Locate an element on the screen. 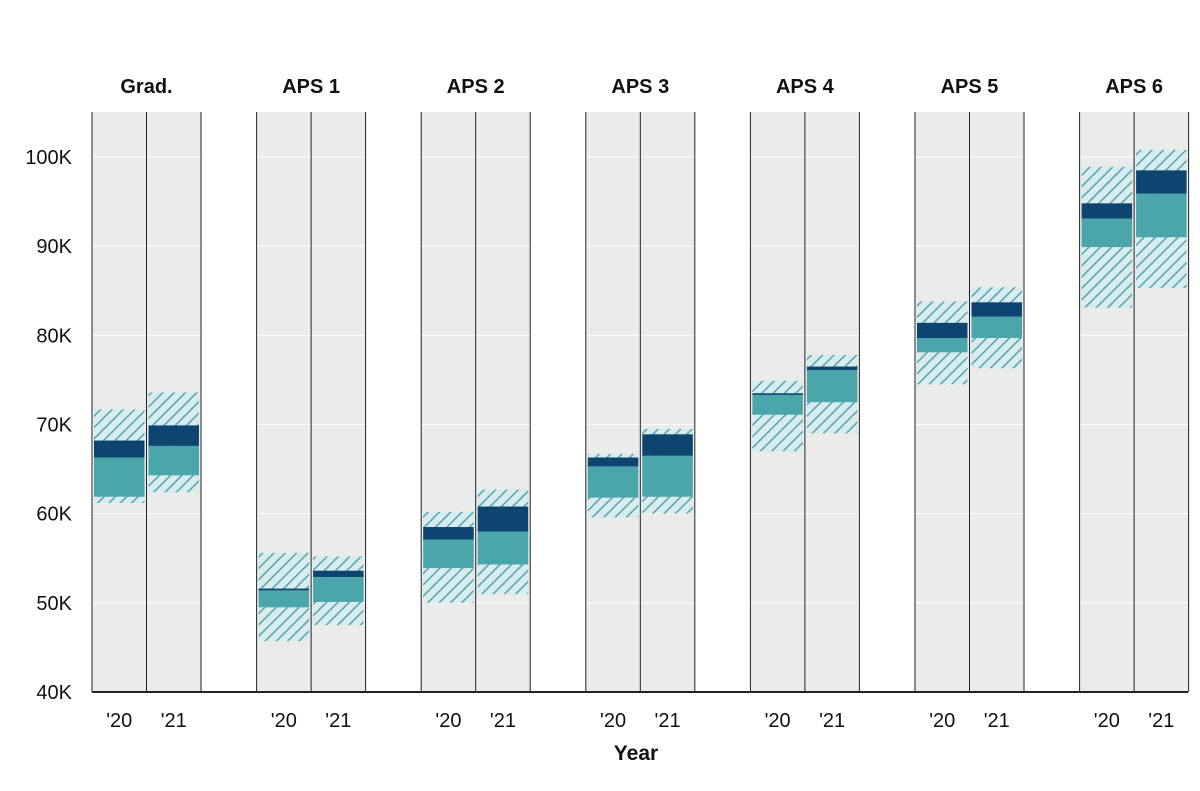 Image resolution: width=1200 pixels, height=791 pixels. y-tick-label: 100K is located at coordinates (48, 158).